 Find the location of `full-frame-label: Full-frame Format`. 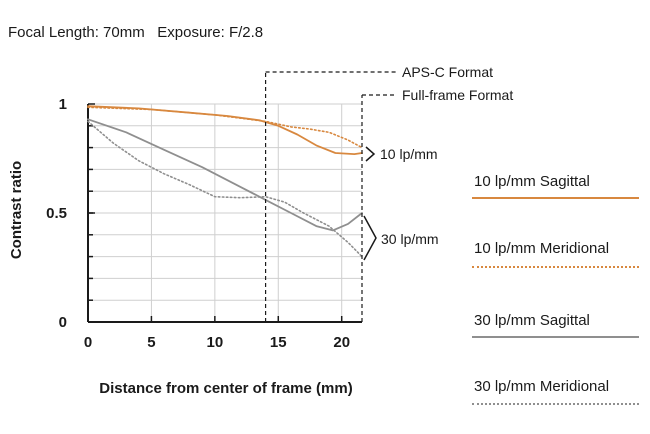

full-frame-label: Full-frame Format is located at coordinates (457, 95).